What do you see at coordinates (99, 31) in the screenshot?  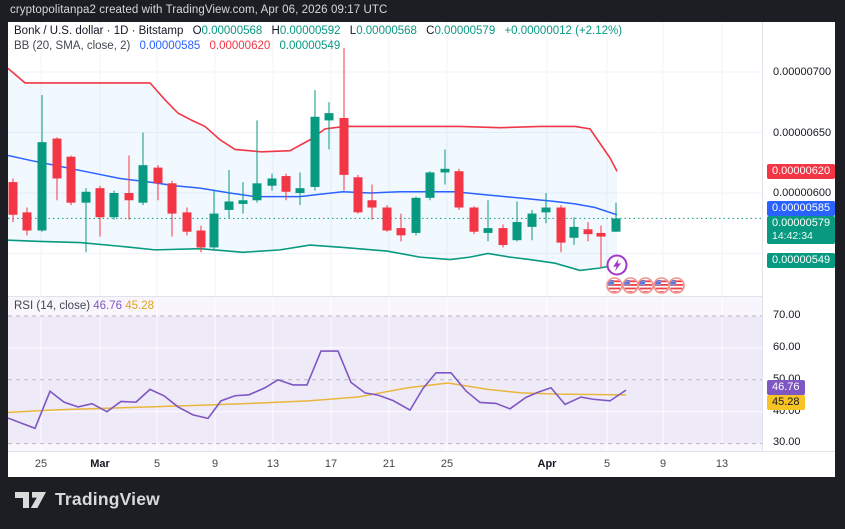 I see `symbol-title: Bonk / U.S. dollar · 1D · Bitstamp` at bounding box center [99, 31].